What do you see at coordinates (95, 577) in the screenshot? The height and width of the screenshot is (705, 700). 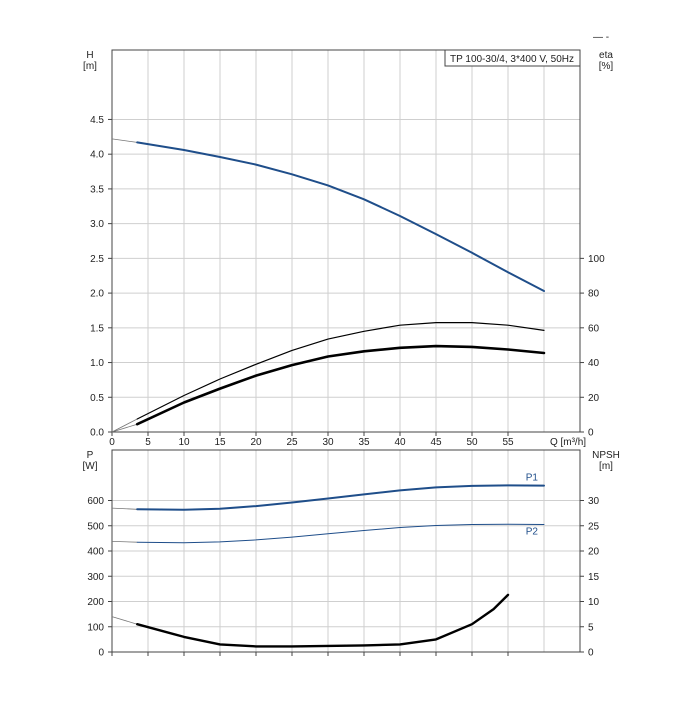 I see `y-left-tick-label: 300` at bounding box center [95, 577].